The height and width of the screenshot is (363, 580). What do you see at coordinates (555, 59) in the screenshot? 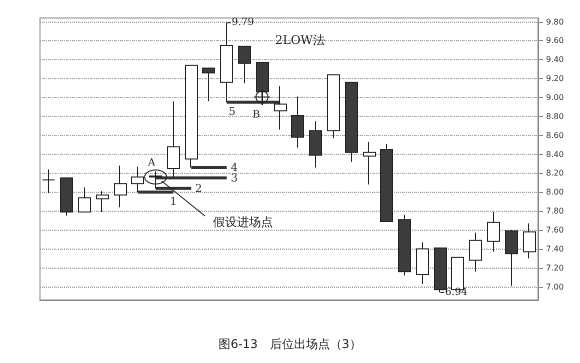
I see `y-tick-label: 9.40` at bounding box center [555, 59].